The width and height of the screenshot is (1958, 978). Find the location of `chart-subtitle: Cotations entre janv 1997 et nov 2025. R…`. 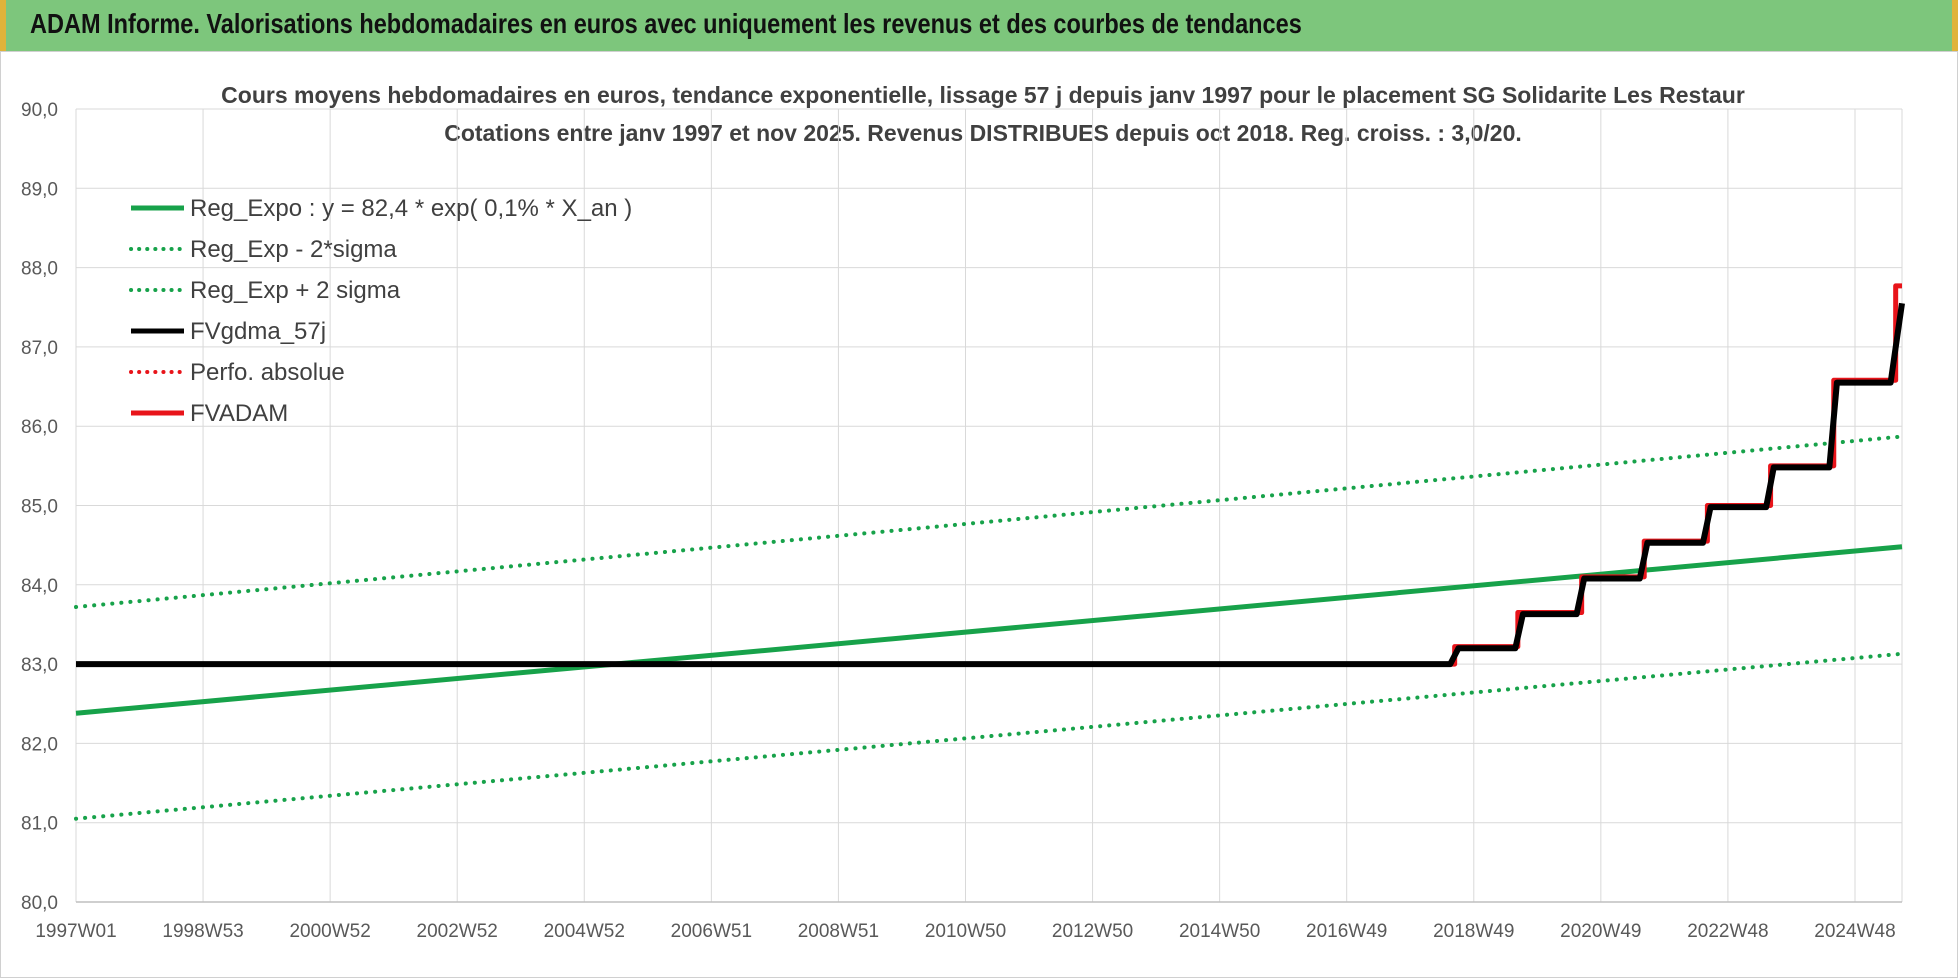

chart-subtitle: Cotations entre janv 1997 et nov 2025. R… is located at coordinates (983, 133).